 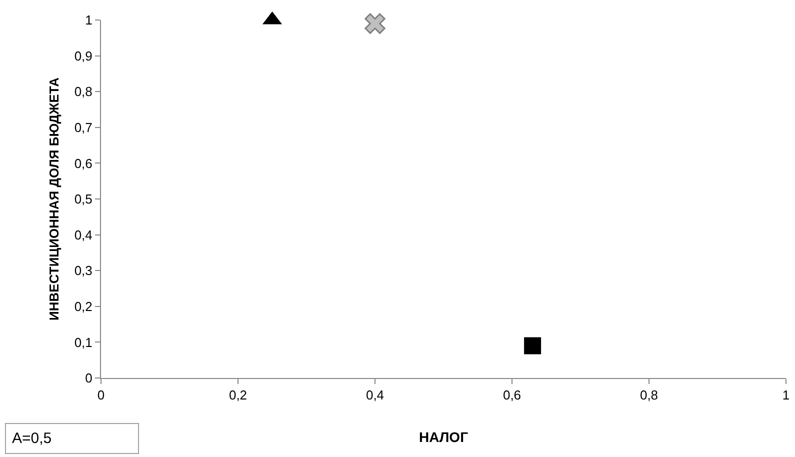 What do you see at coordinates (83, 127) in the screenshot?
I see `y-tick-label: 0,7` at bounding box center [83, 127].